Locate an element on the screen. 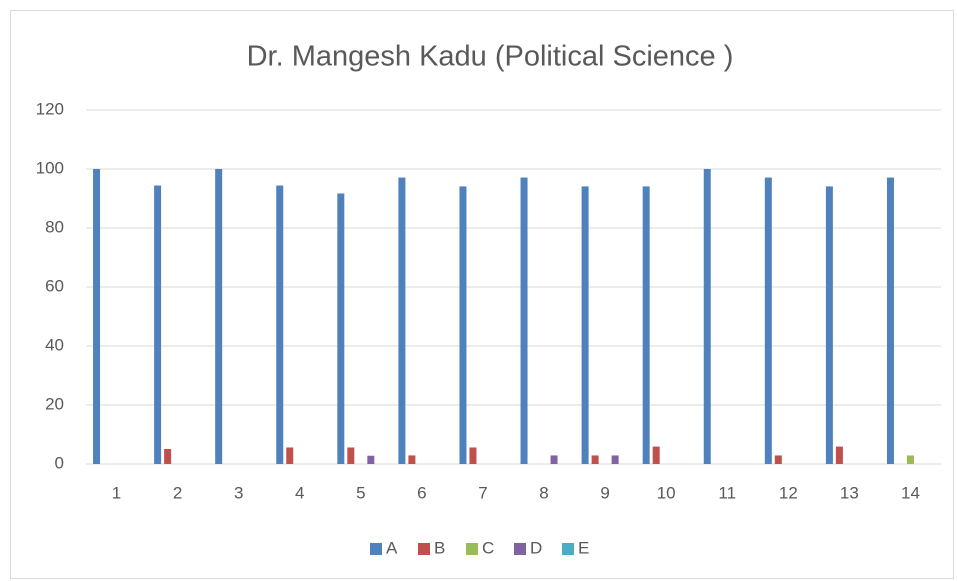 This screenshot has width=957, height=581. x-tick-label: 11 is located at coordinates (727, 492).